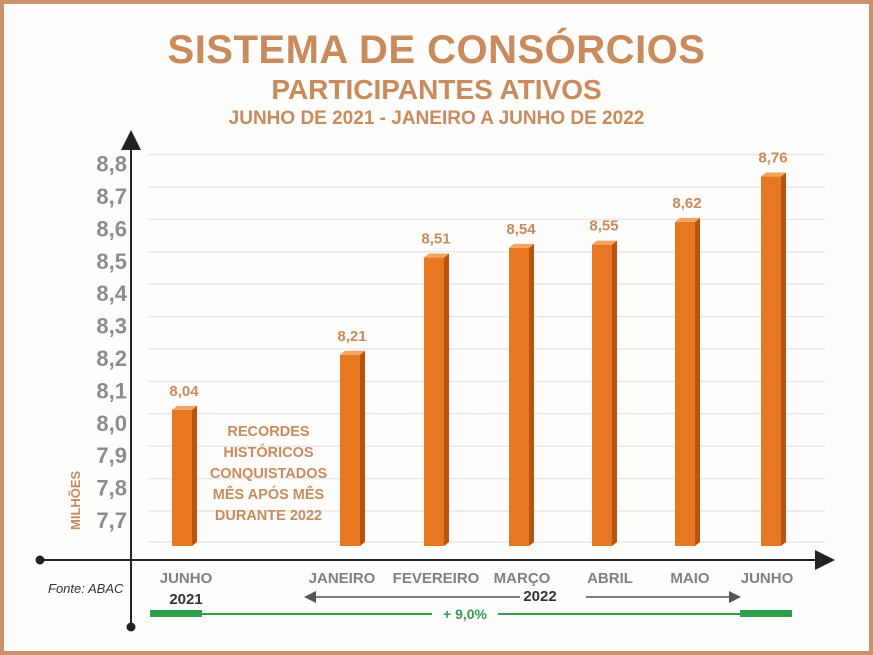 This screenshot has width=873, height=655. What do you see at coordinates (75, 500) in the screenshot?
I see `y-axis-label: MILHÕES` at bounding box center [75, 500].